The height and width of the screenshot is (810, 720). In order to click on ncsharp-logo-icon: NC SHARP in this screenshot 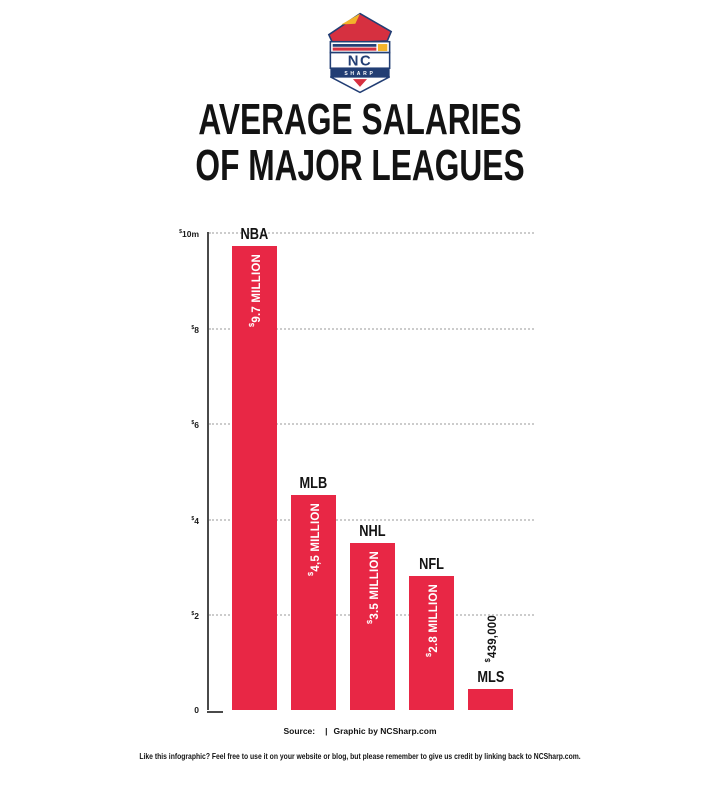, I will do `click(360, 53)`.